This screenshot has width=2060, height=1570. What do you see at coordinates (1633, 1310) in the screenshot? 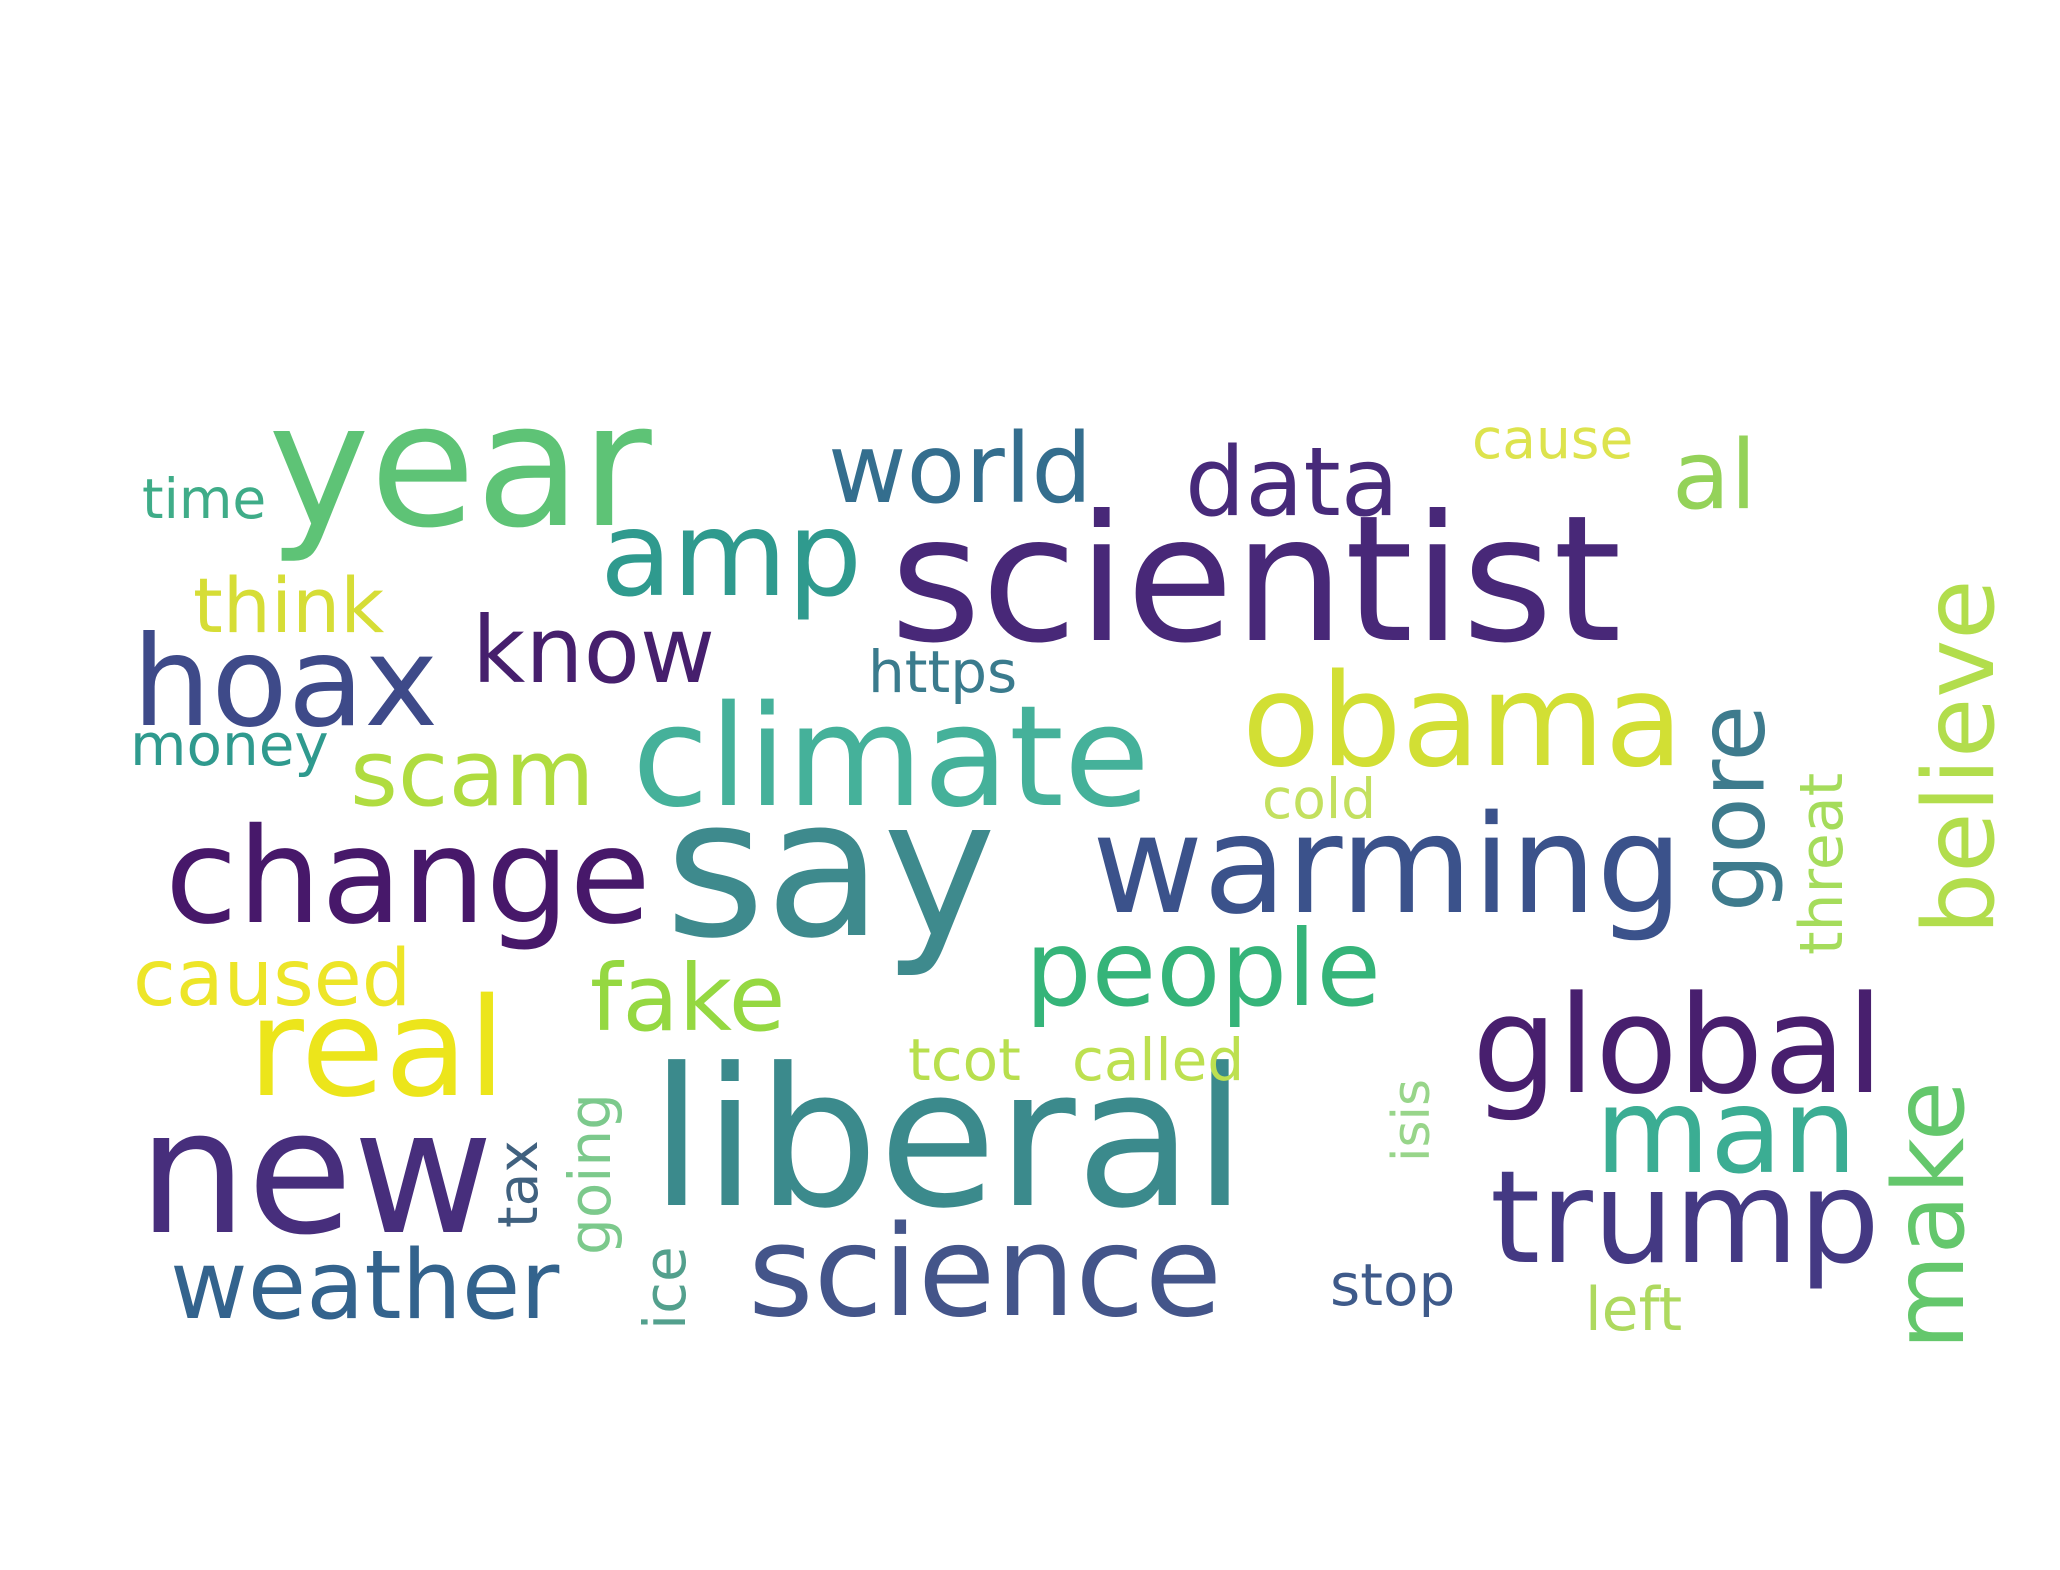
I see `word-left: left` at bounding box center [1633, 1310].